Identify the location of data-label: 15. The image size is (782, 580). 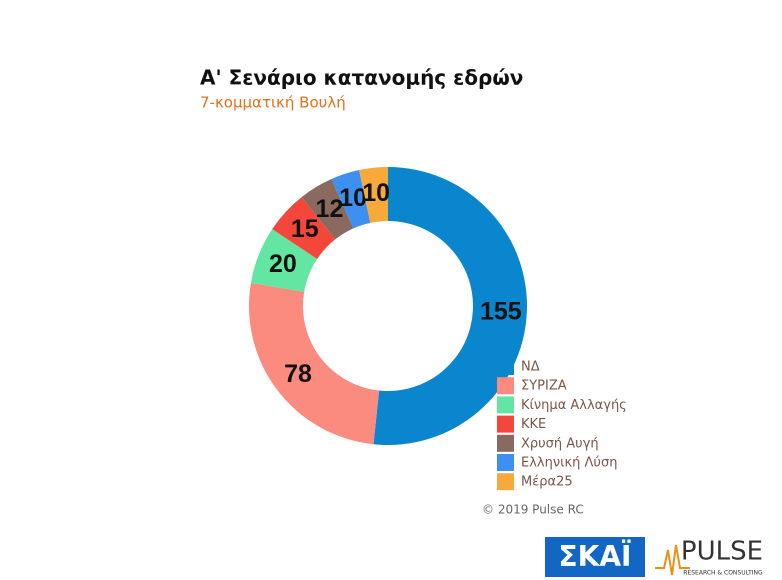
(305, 229).